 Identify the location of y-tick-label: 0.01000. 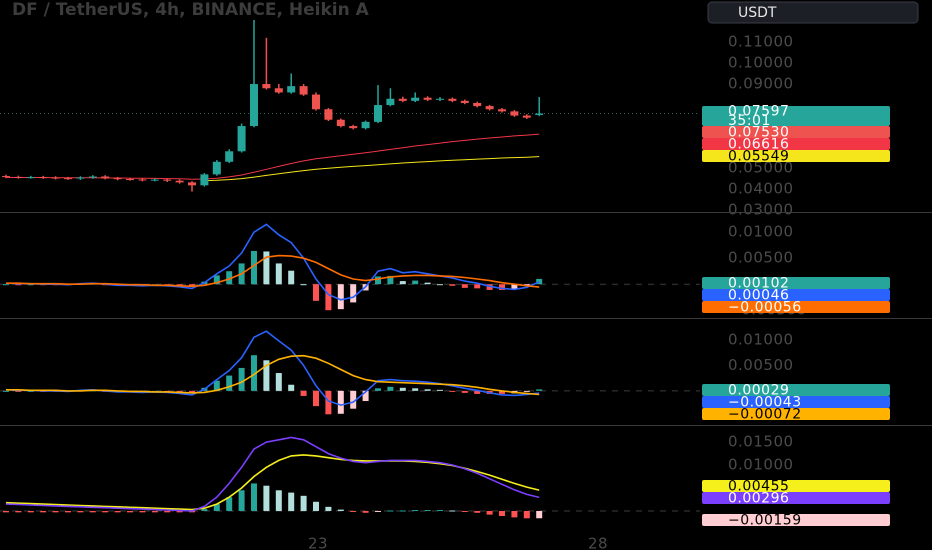
(761, 232).